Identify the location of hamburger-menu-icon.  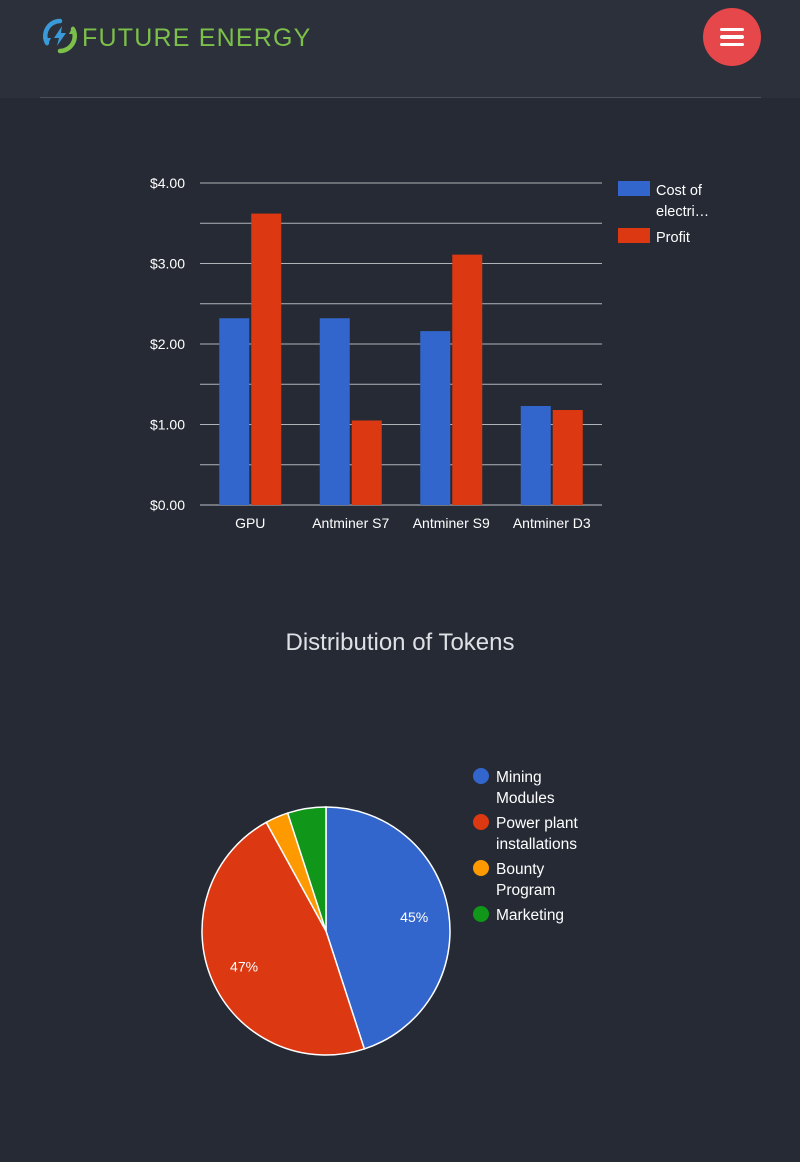
(732, 37).